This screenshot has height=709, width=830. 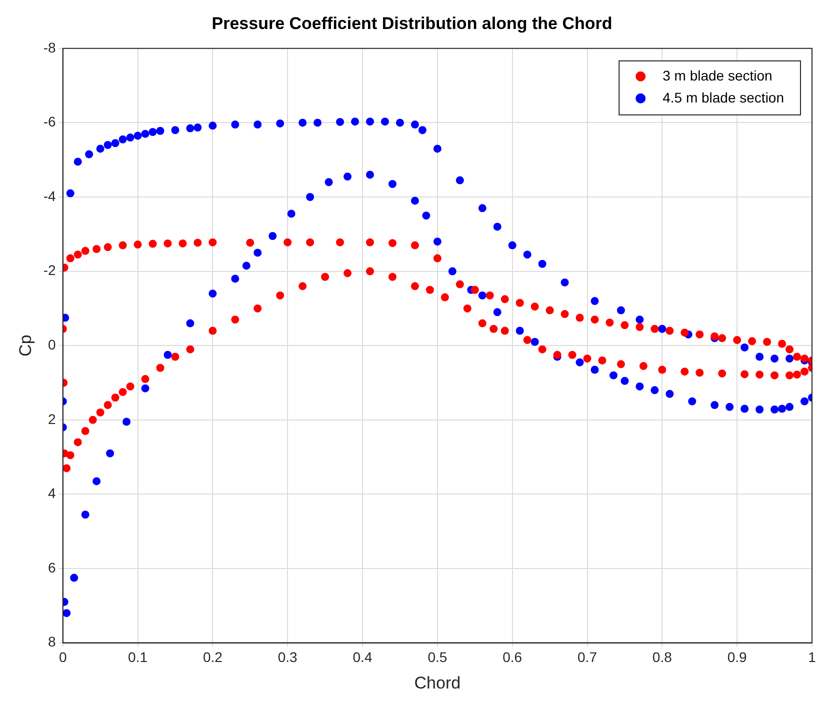 I want to click on y-tick-label: -8, so click(x=49, y=47).